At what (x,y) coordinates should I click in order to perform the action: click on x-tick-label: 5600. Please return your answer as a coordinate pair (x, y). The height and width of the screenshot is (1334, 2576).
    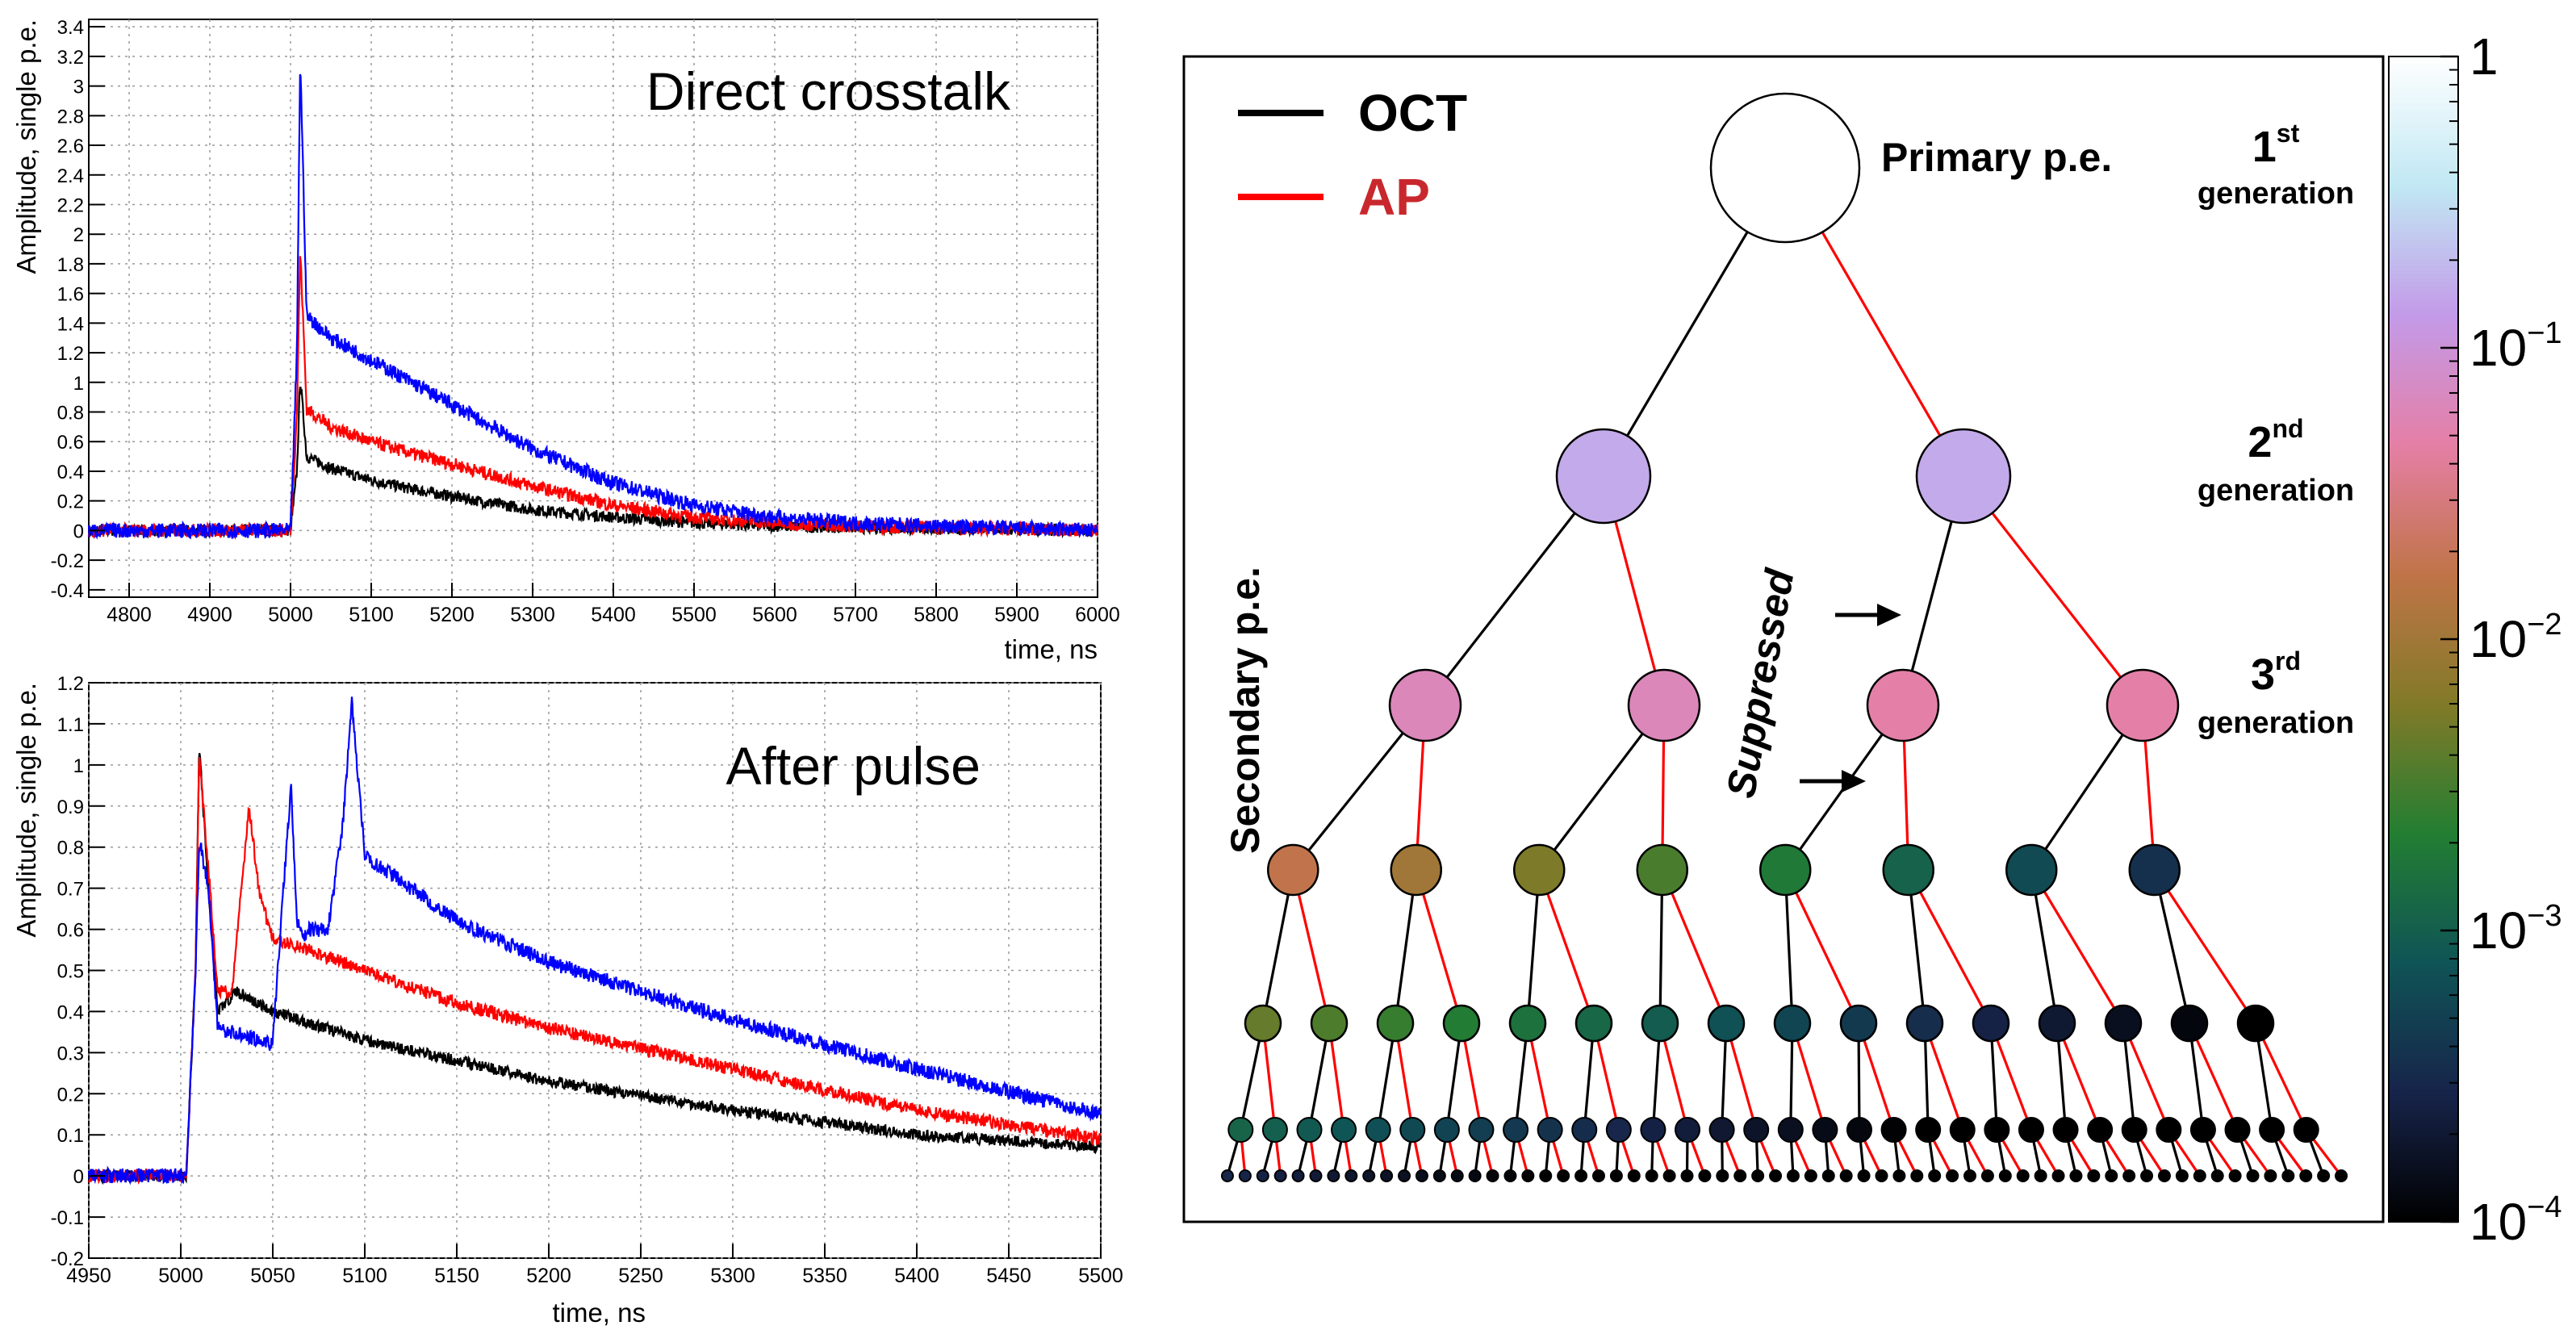
    Looking at the image, I should click on (774, 615).